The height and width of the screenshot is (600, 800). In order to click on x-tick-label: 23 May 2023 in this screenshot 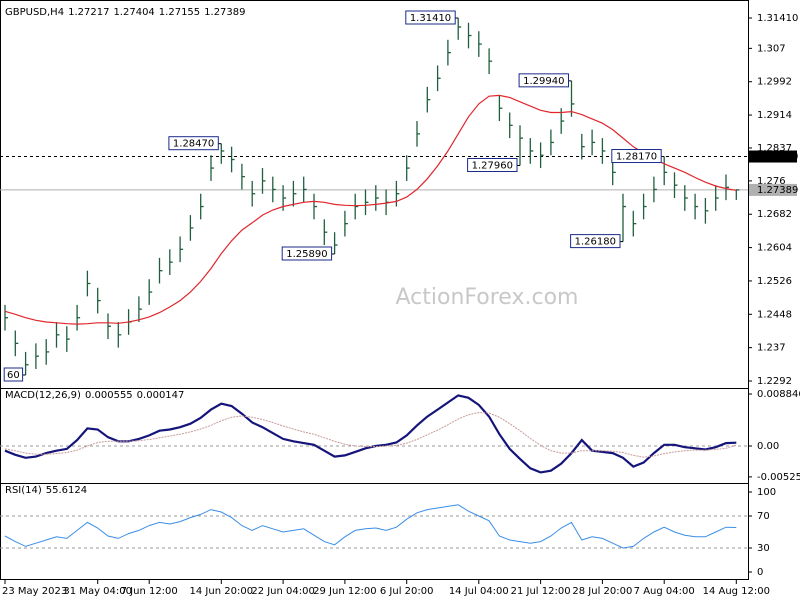, I will do `click(34, 591)`.